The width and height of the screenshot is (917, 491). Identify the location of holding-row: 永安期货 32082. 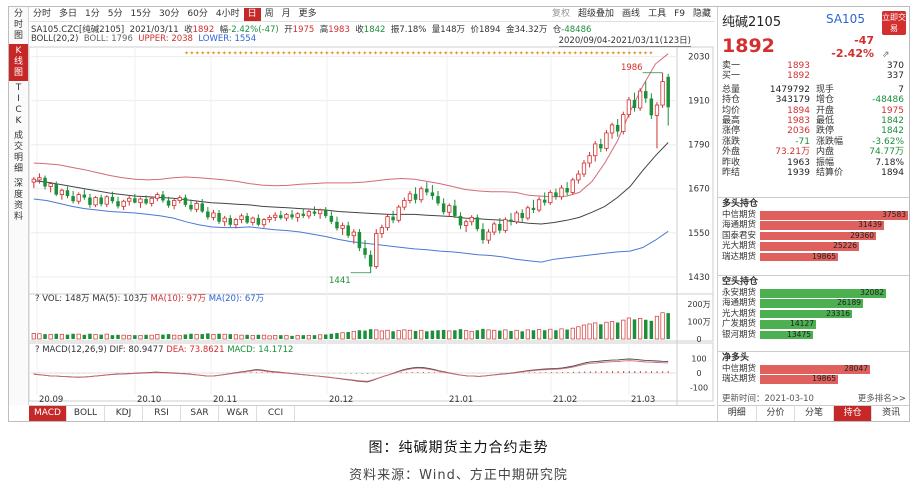
(813, 293).